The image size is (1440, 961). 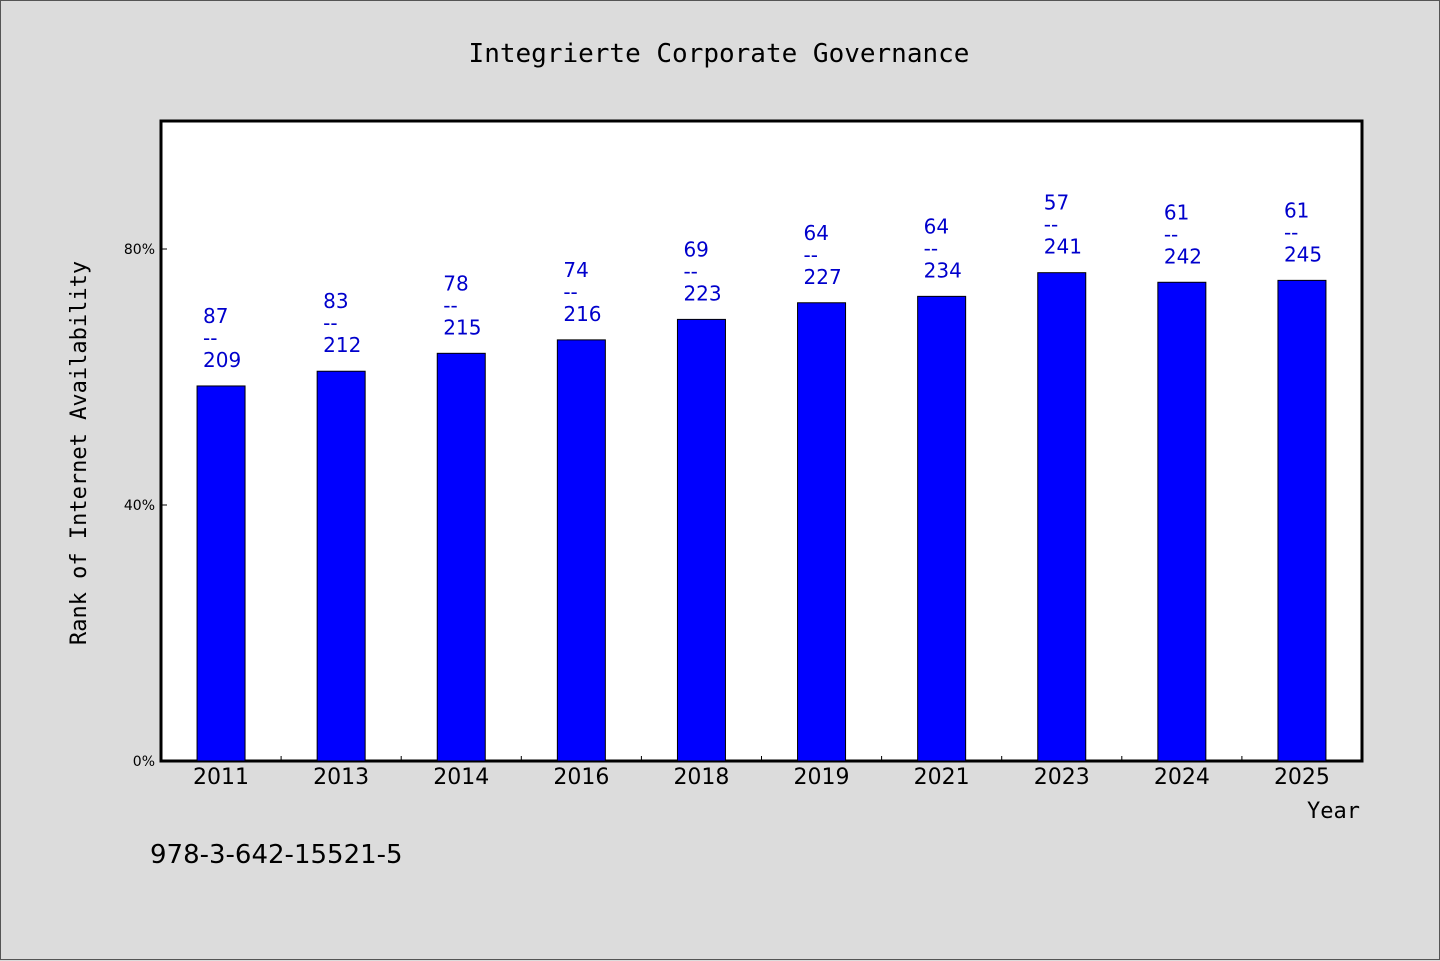 I want to click on data-label-2024-line-2: 242, so click(x=1183, y=256).